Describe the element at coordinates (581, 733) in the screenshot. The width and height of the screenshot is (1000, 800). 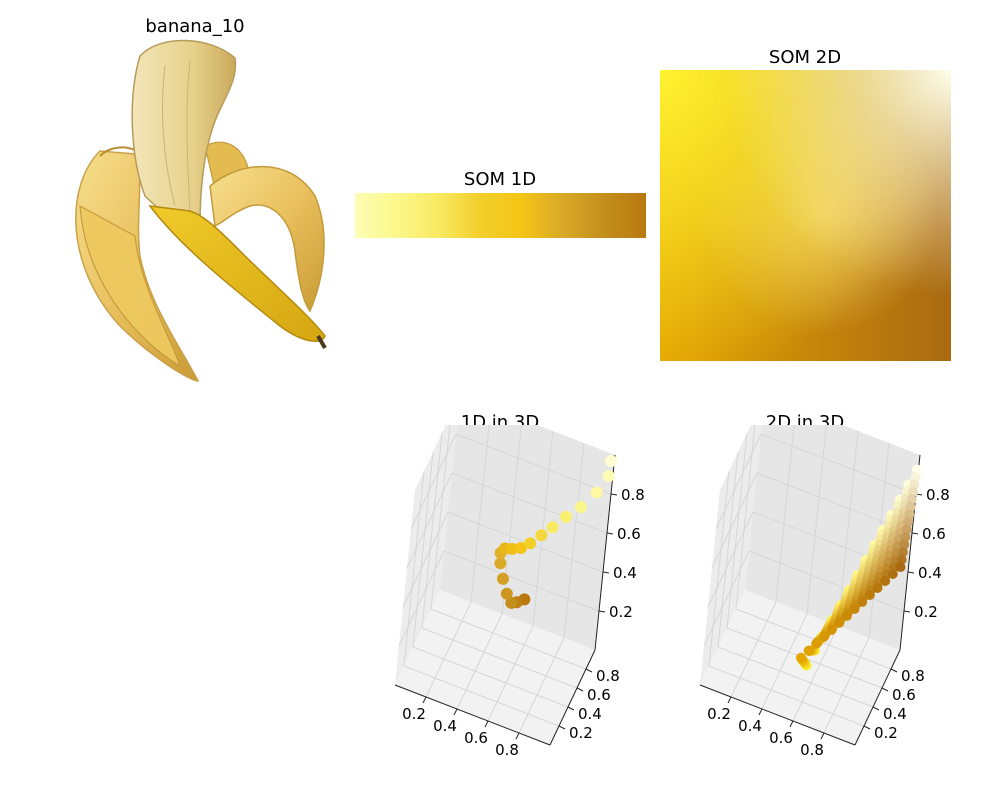
I see `plot1d-y-tick-label: 0.2` at that location.